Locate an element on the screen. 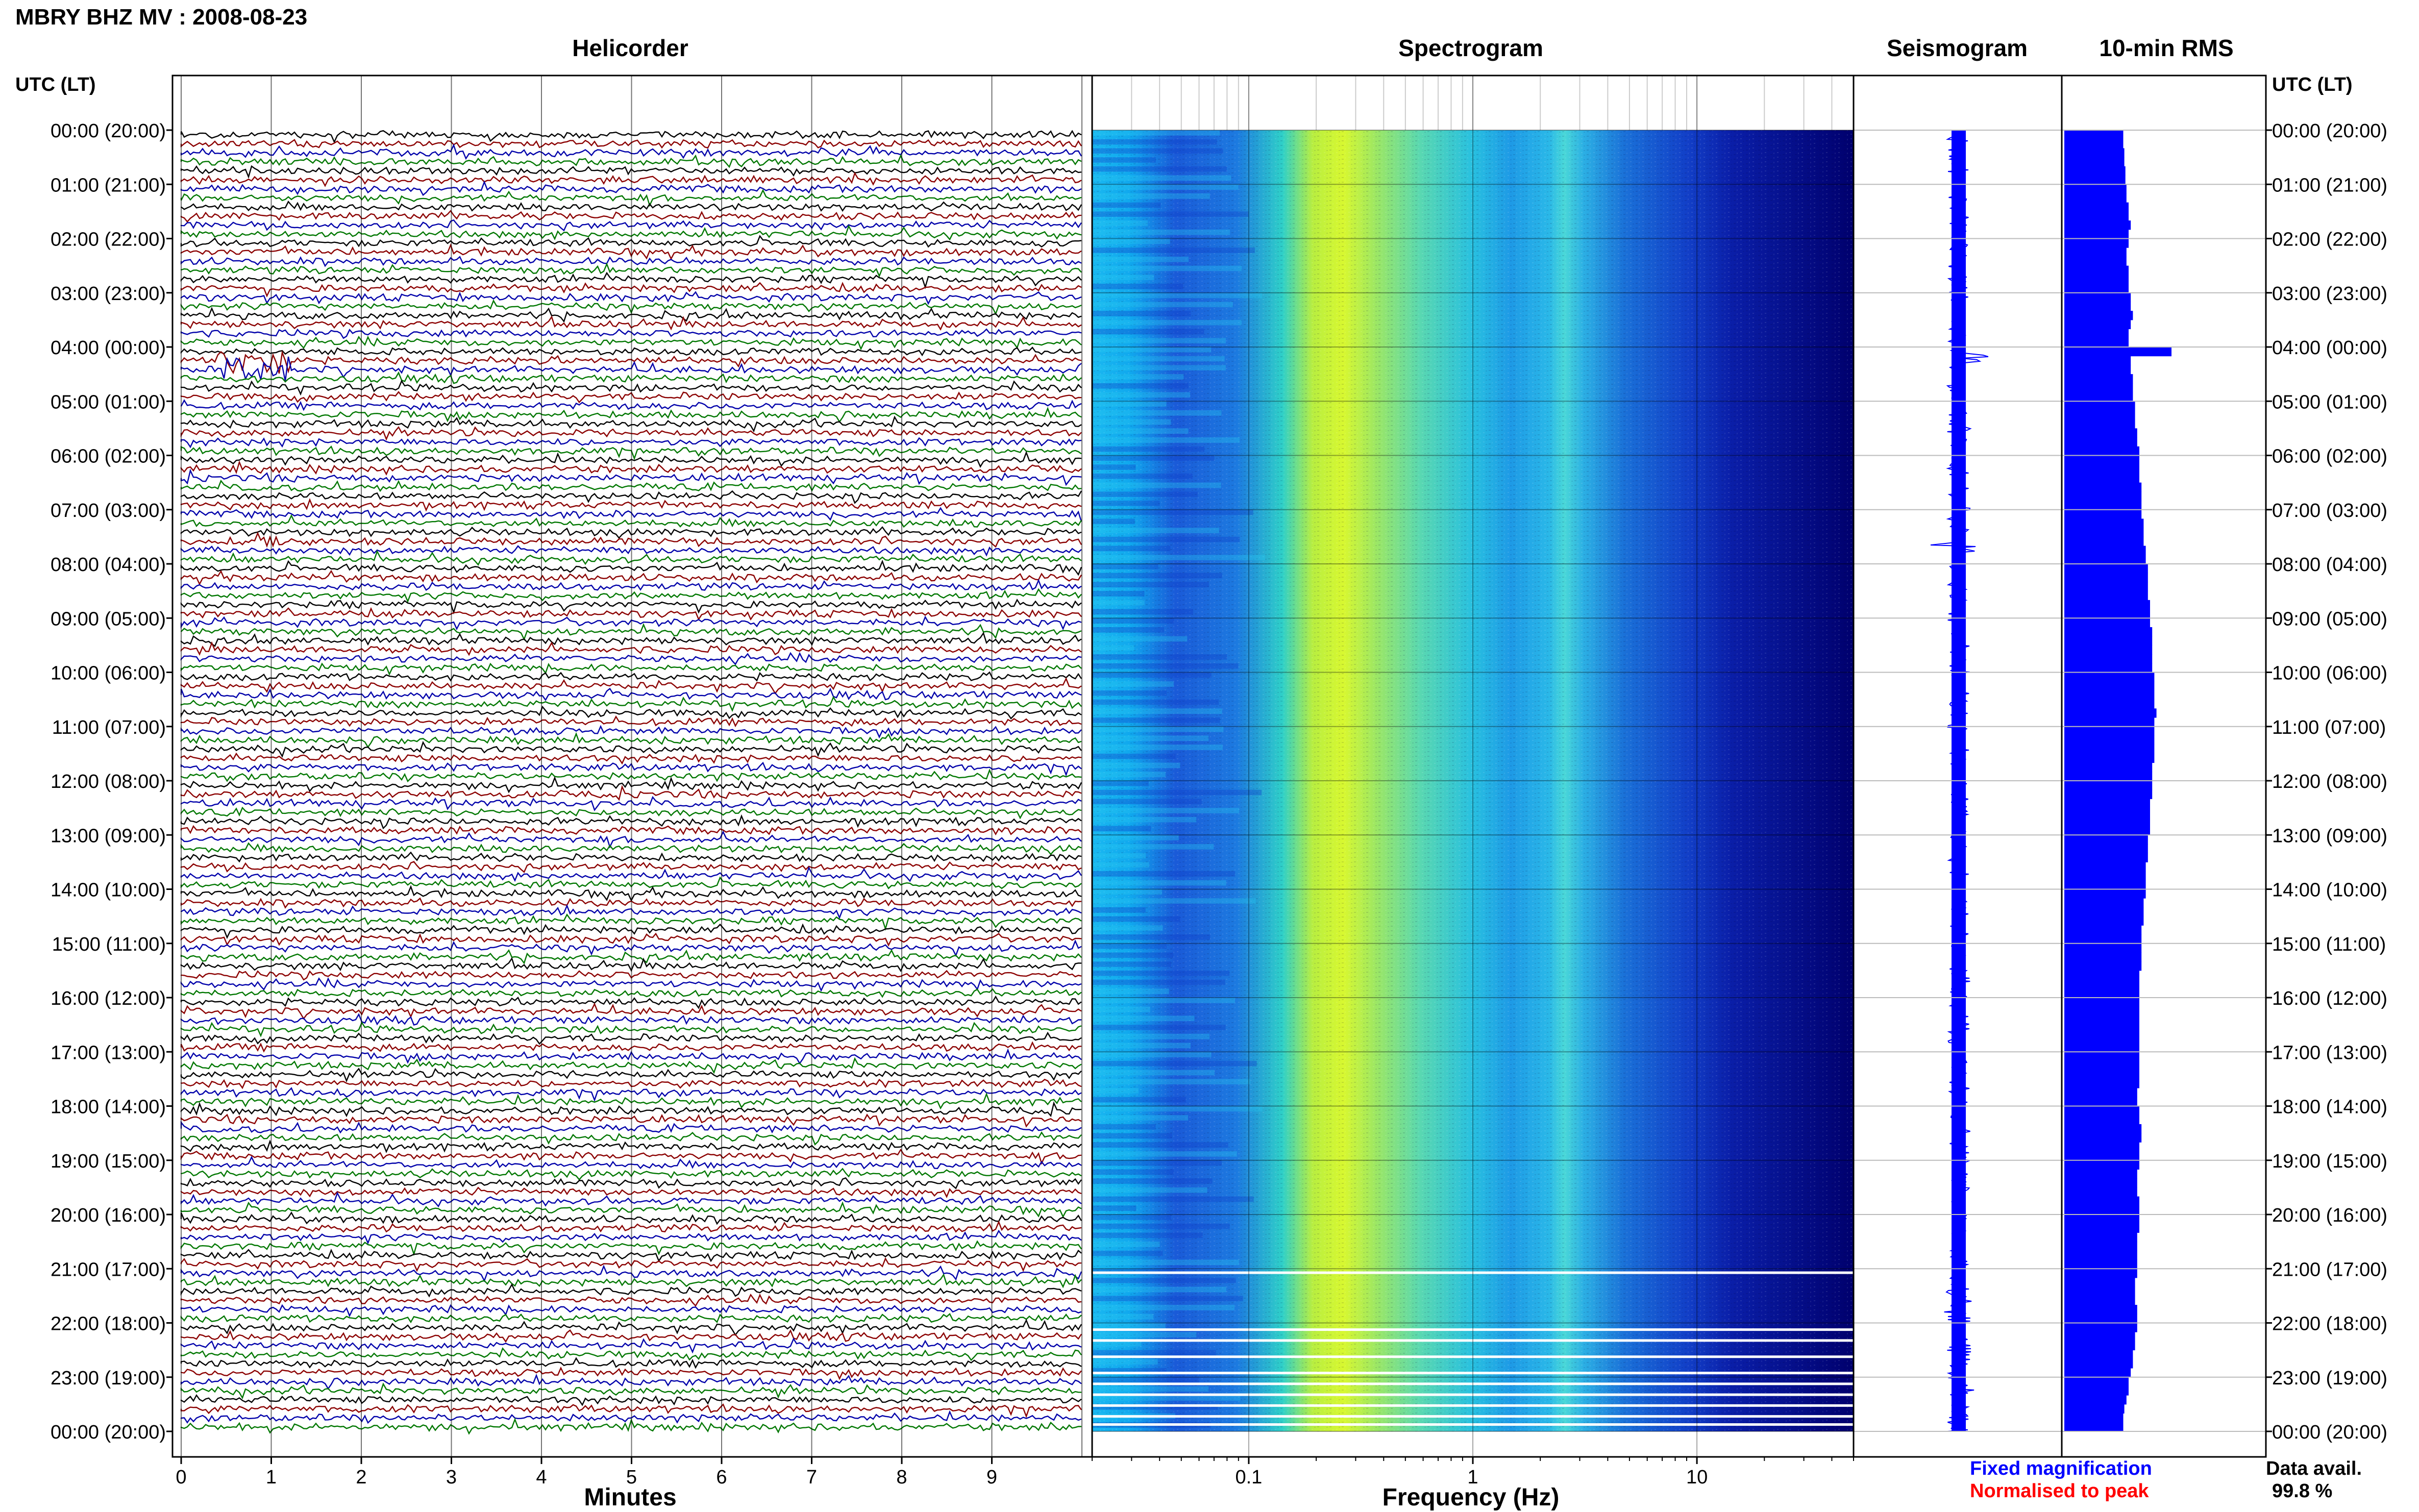 Image resolution: width=2419 pixels, height=1512 pixels. spectrogram-gap is located at coordinates (1473, 1394).